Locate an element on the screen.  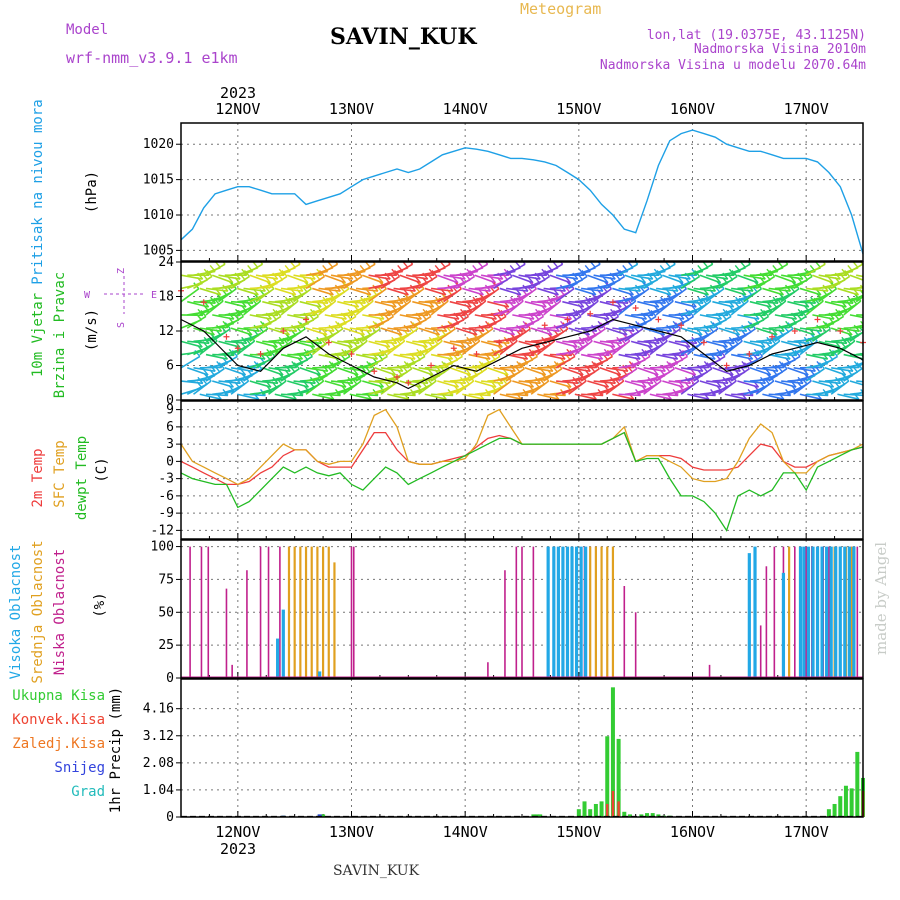
compass-letter: E is located at coordinates (154, 295).